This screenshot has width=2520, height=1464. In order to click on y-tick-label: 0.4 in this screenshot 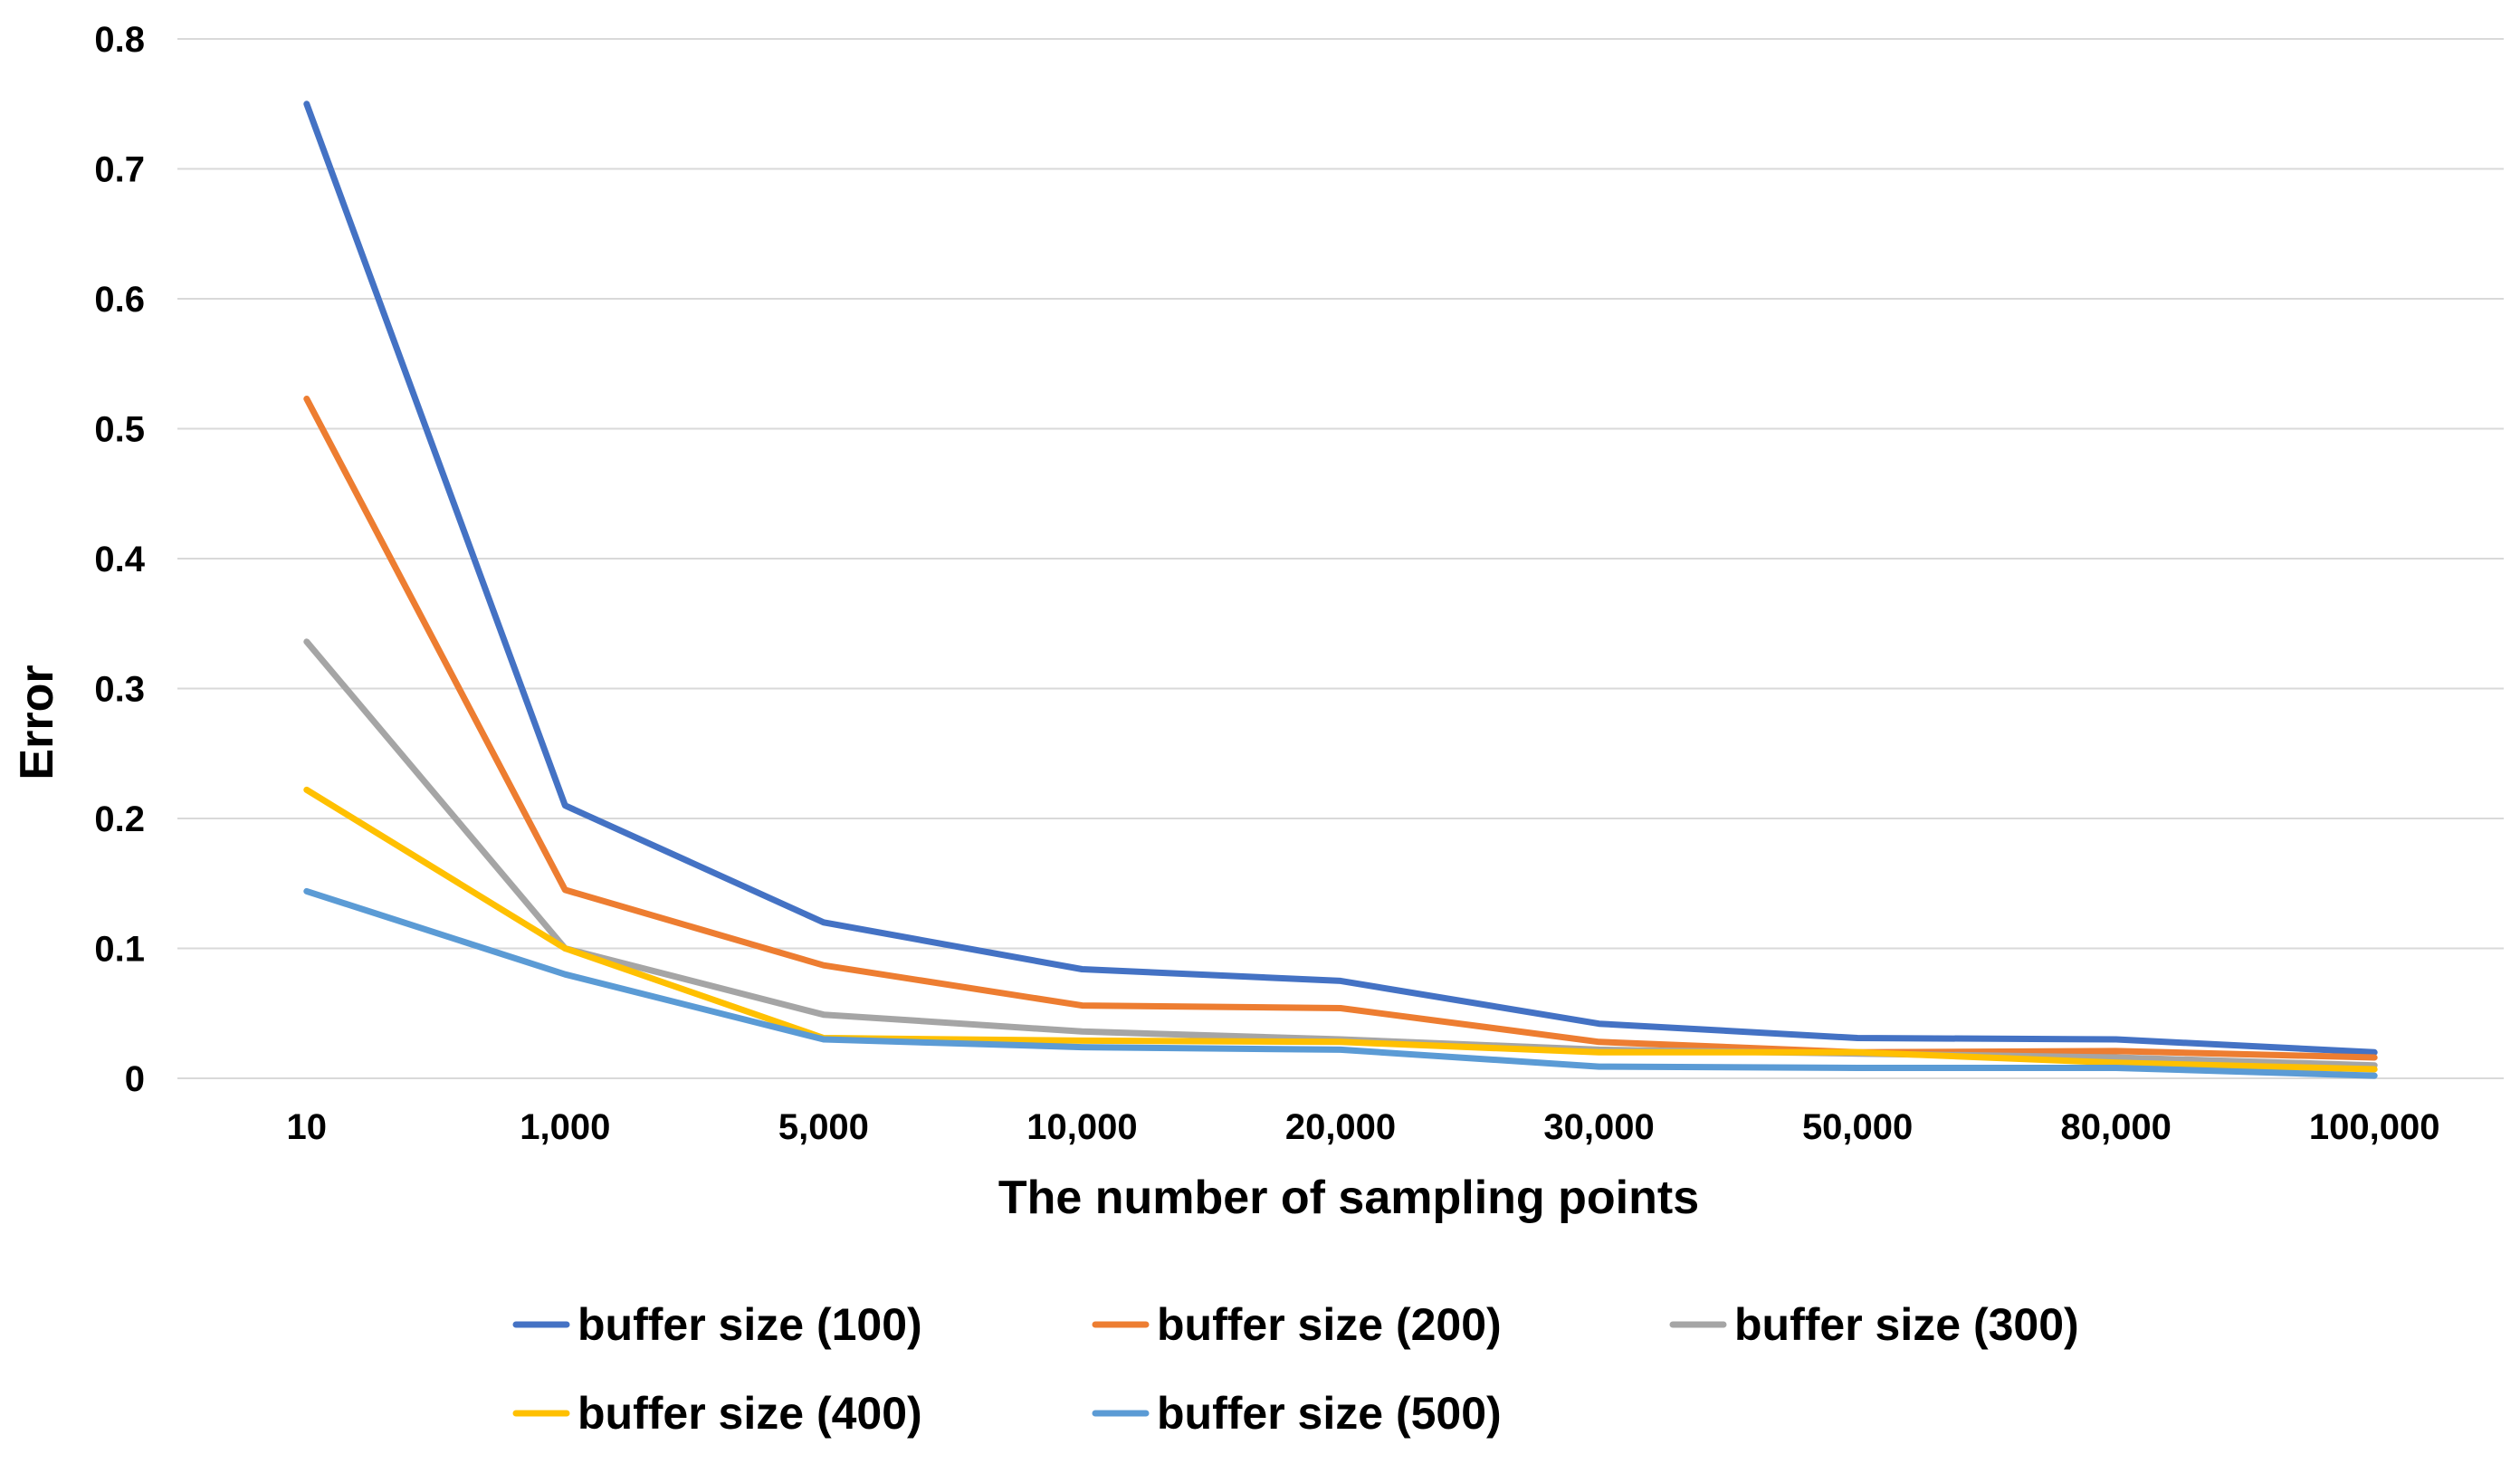, I will do `click(119, 559)`.